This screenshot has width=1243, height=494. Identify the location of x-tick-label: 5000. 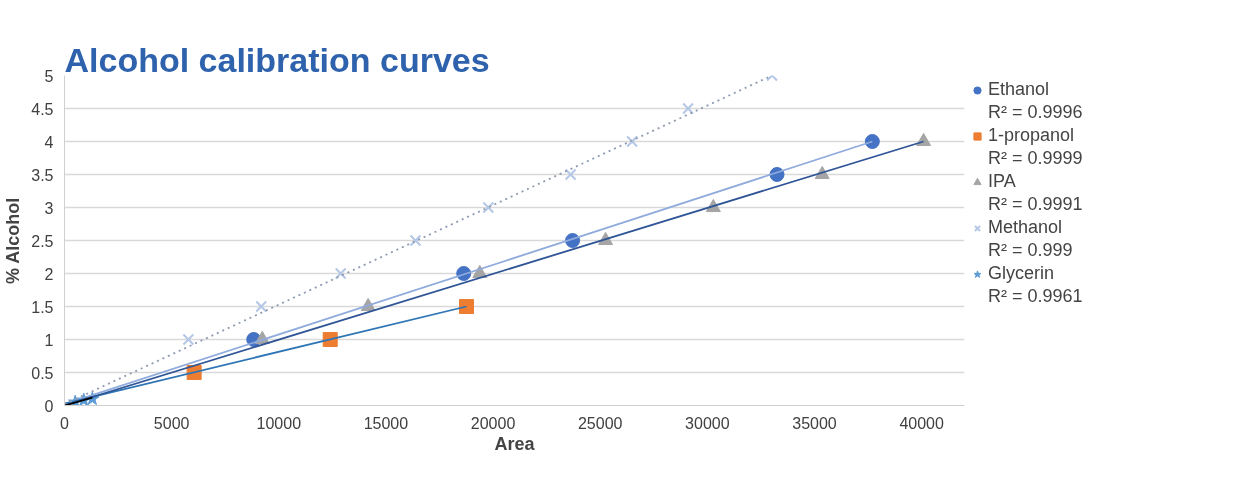
(171, 423).